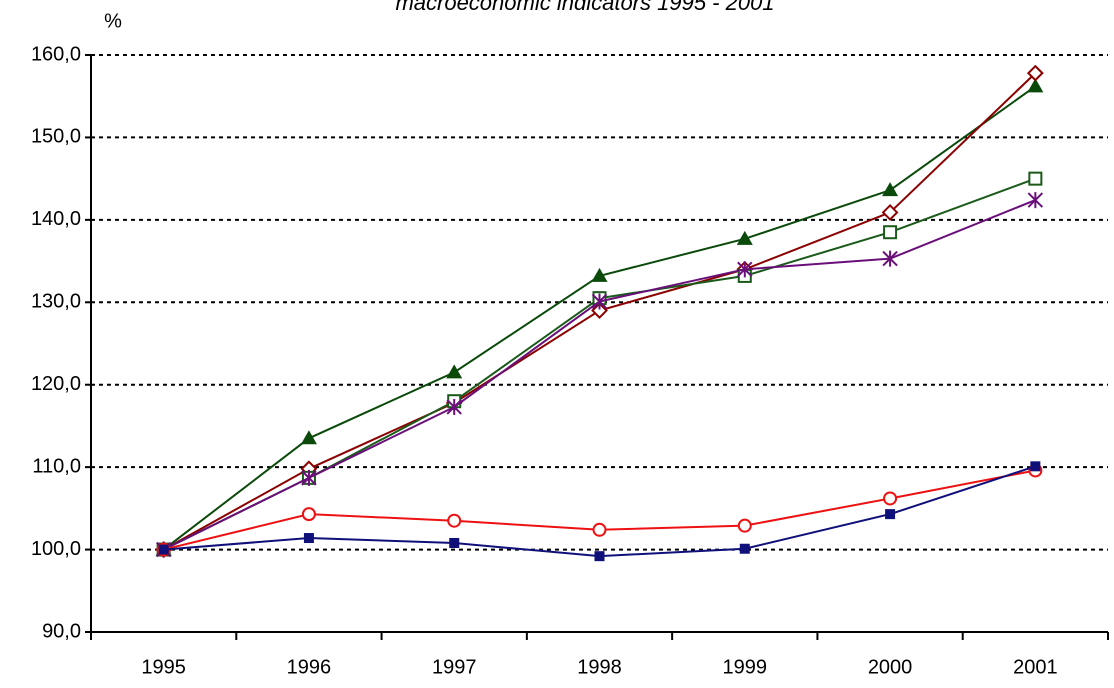 Image resolution: width=1114 pixels, height=688 pixels. I want to click on y-tick-label: 100,0, so click(56, 549).